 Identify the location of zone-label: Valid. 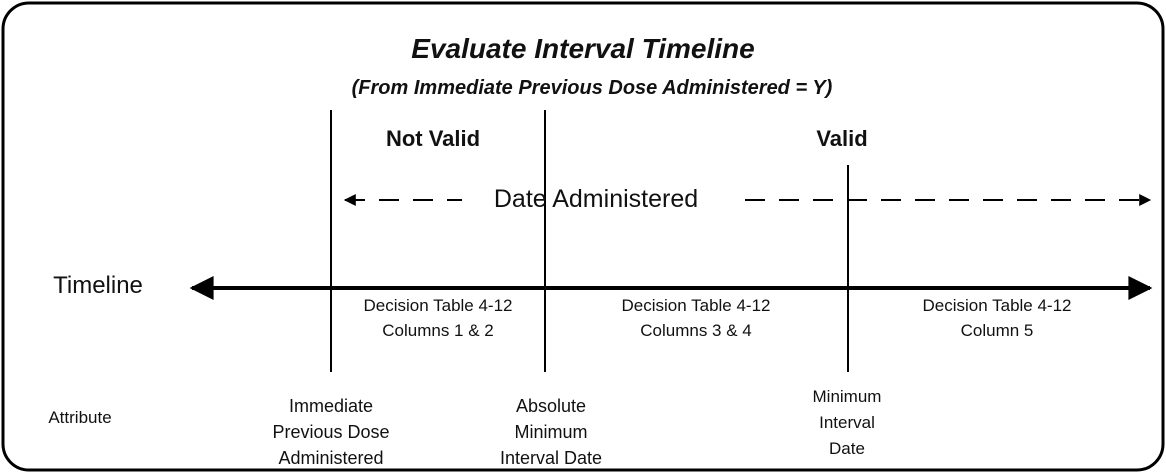
(841, 138).